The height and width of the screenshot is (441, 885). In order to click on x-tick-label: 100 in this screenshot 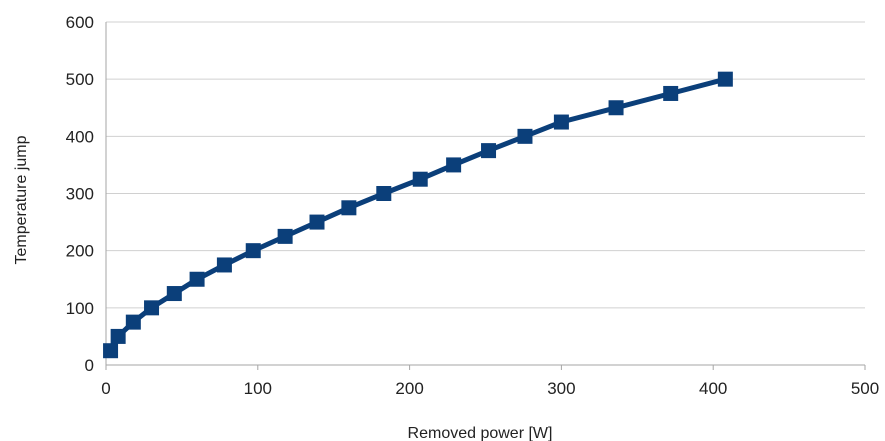, I will do `click(258, 388)`.